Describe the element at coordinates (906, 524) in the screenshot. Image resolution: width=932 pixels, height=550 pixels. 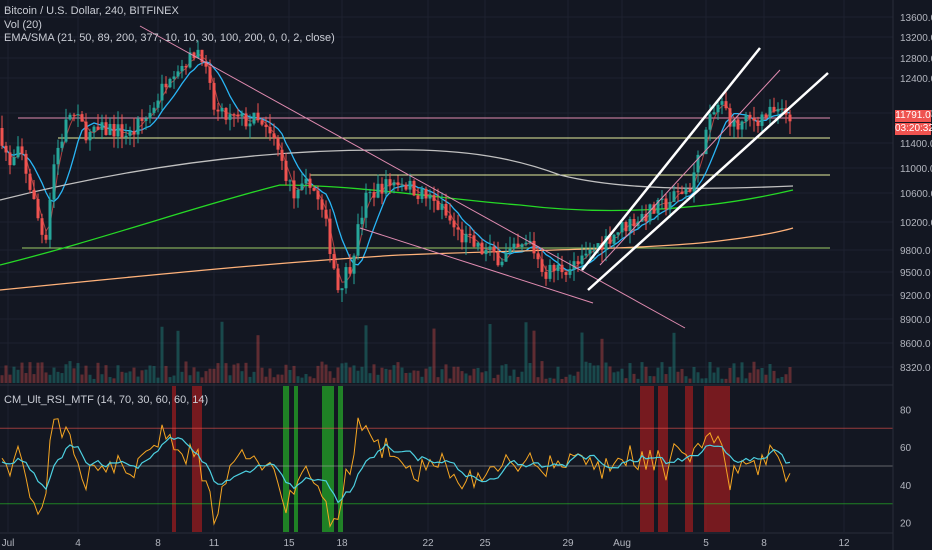
I see `rsi-tick-label: 20` at that location.